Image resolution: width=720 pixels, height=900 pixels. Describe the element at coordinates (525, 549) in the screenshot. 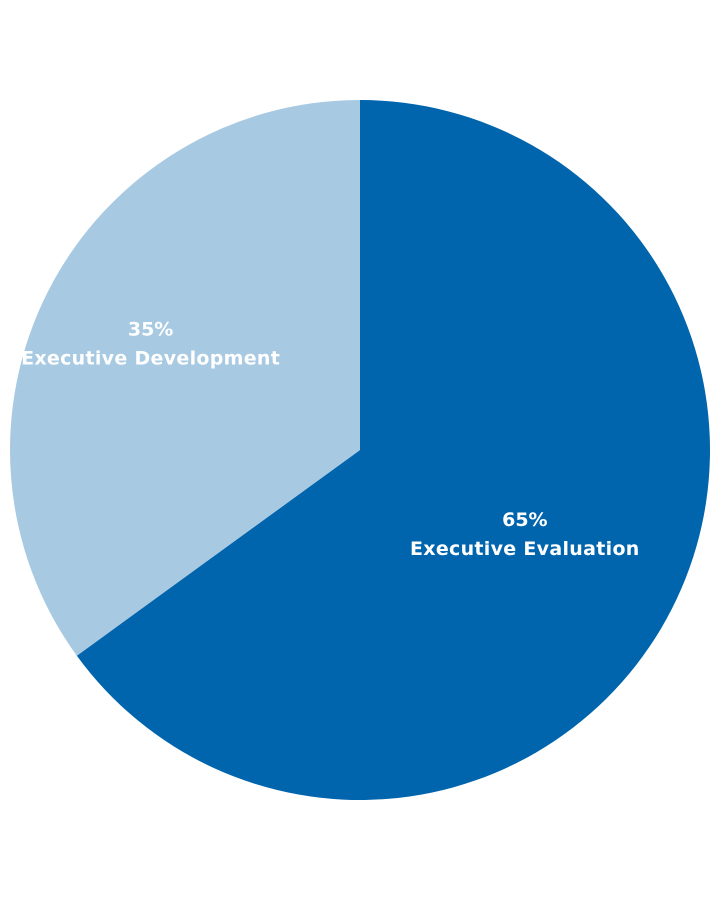

I see `slice-category-label: Executive Evaluation` at that location.